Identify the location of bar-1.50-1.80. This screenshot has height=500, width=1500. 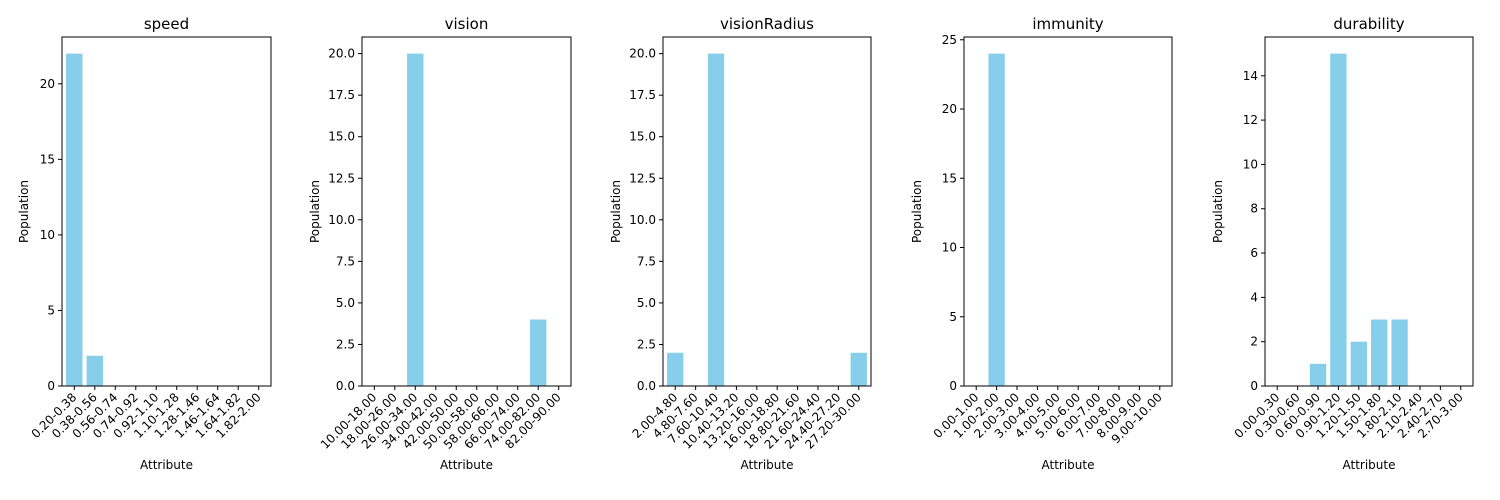
(1379, 352).